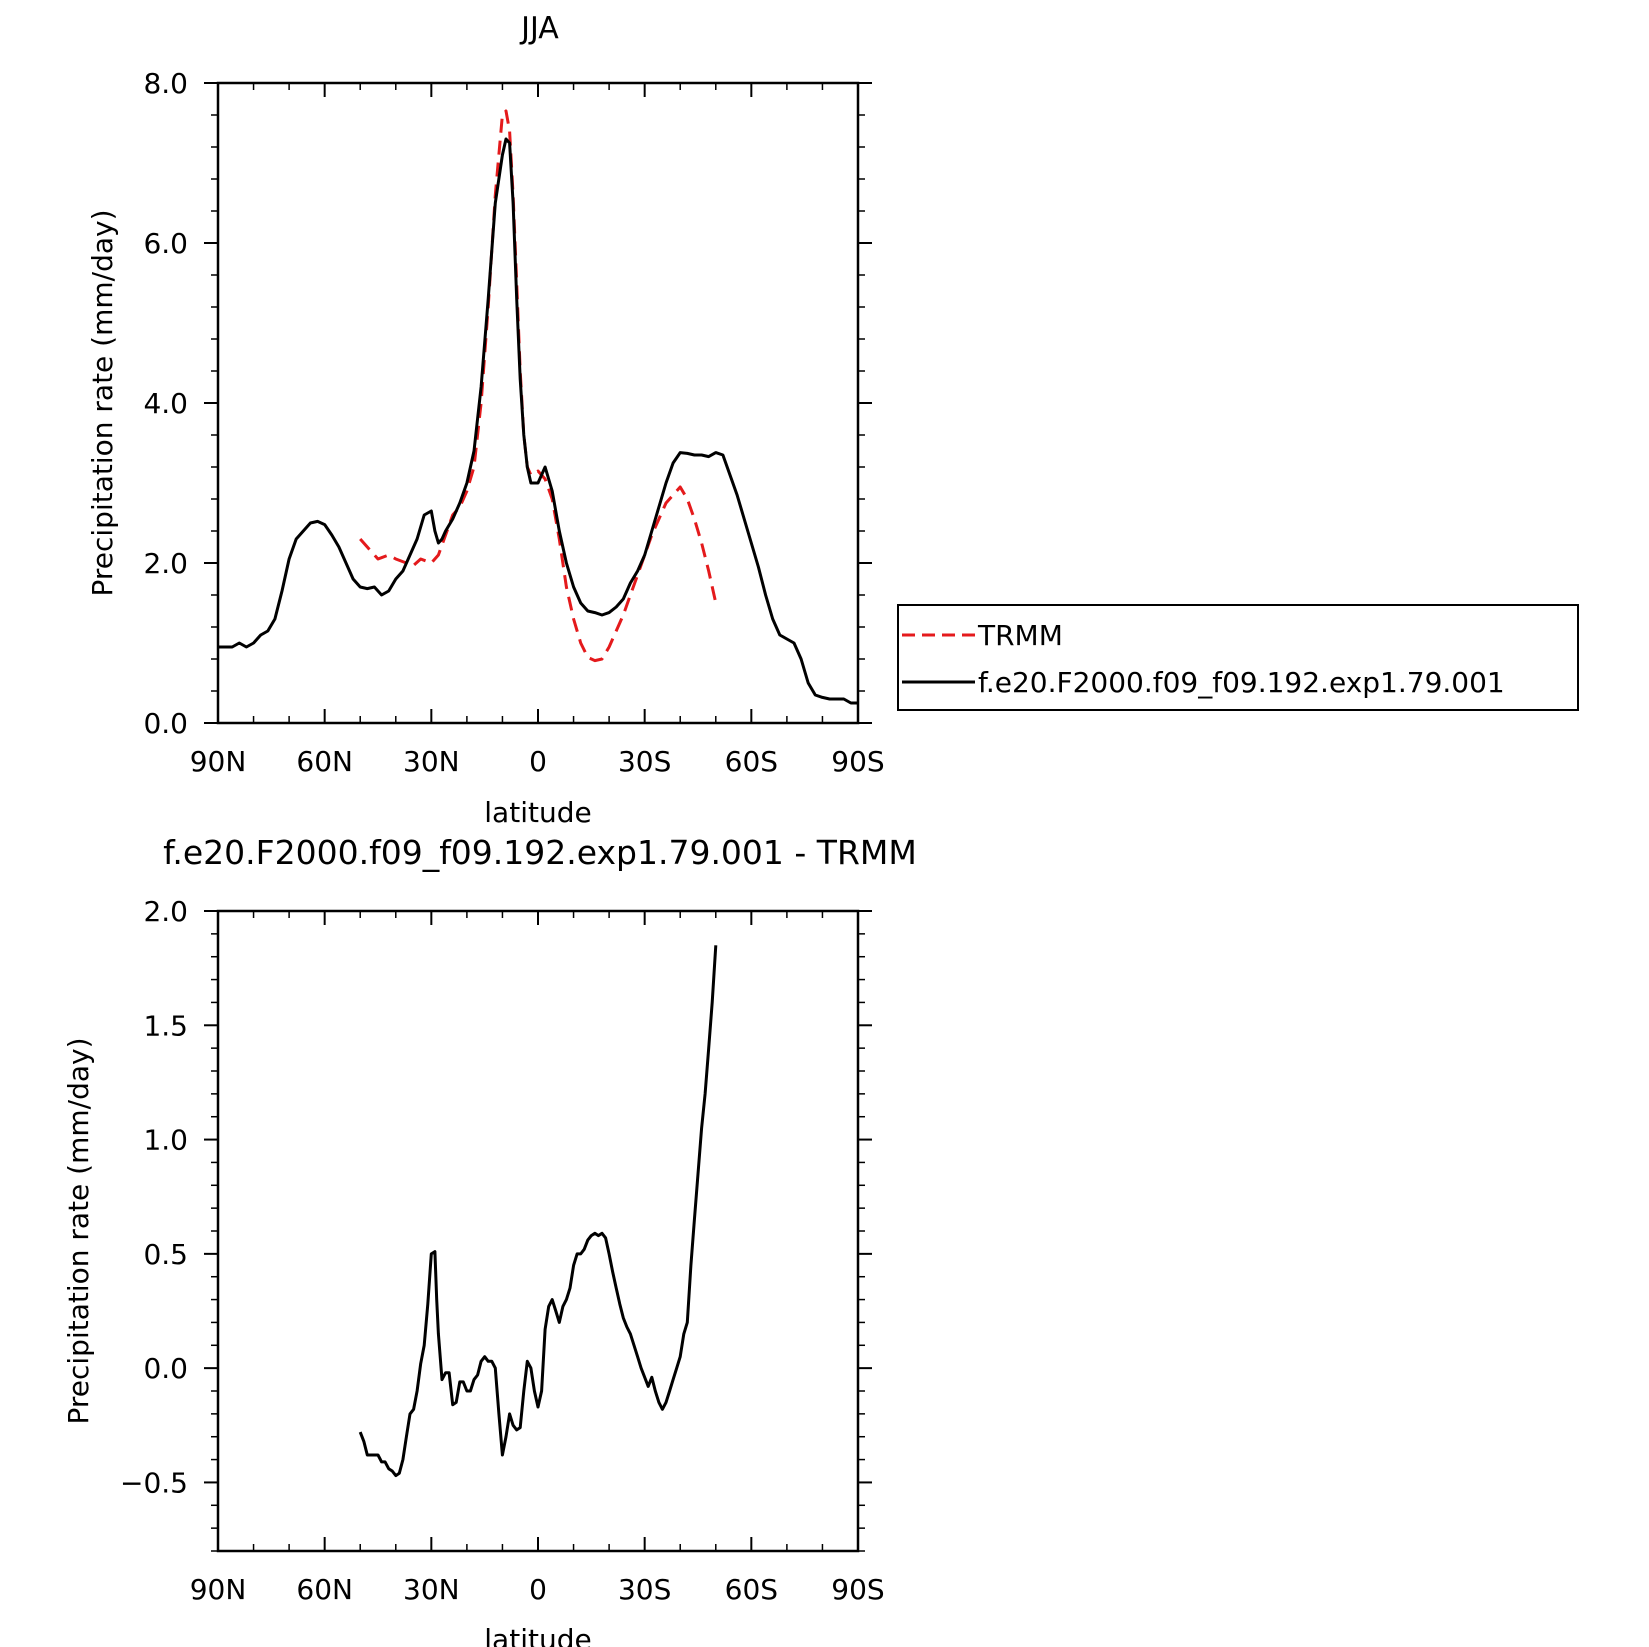 Image resolution: width=1649 pixels, height=1647 pixels. What do you see at coordinates (165, 1025) in the screenshot?
I see `bottom-y-tick-label: 1.5` at bounding box center [165, 1025].